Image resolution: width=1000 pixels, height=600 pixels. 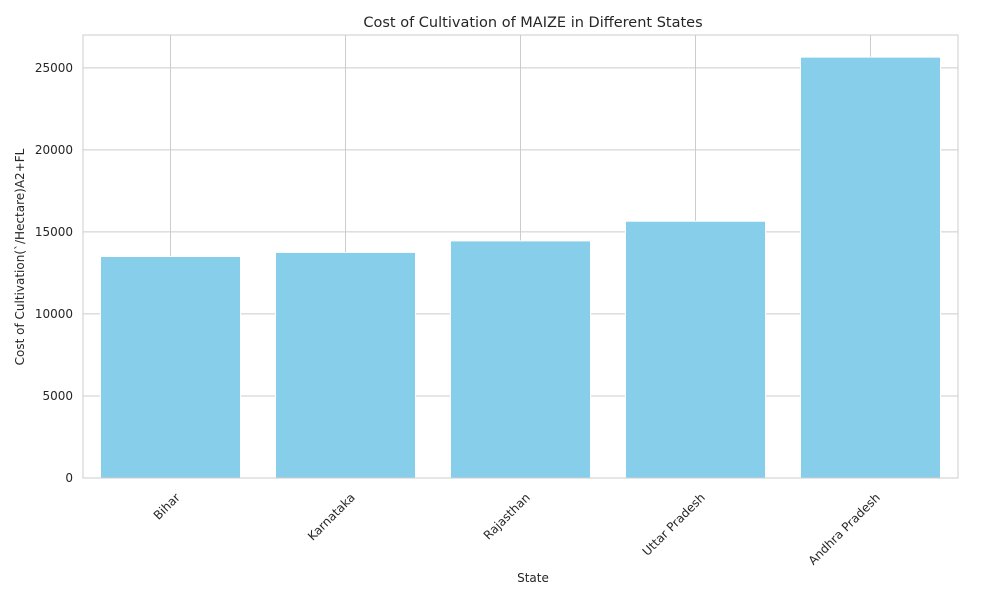 What do you see at coordinates (57, 396) in the screenshot?
I see `y-tick-label: 5000` at bounding box center [57, 396].